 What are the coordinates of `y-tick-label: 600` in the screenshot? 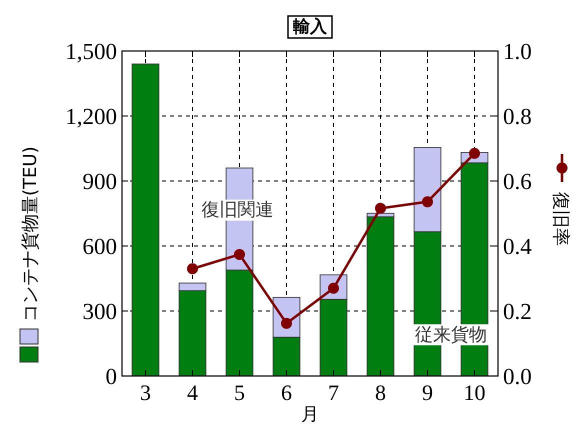 It's located at (99, 246).